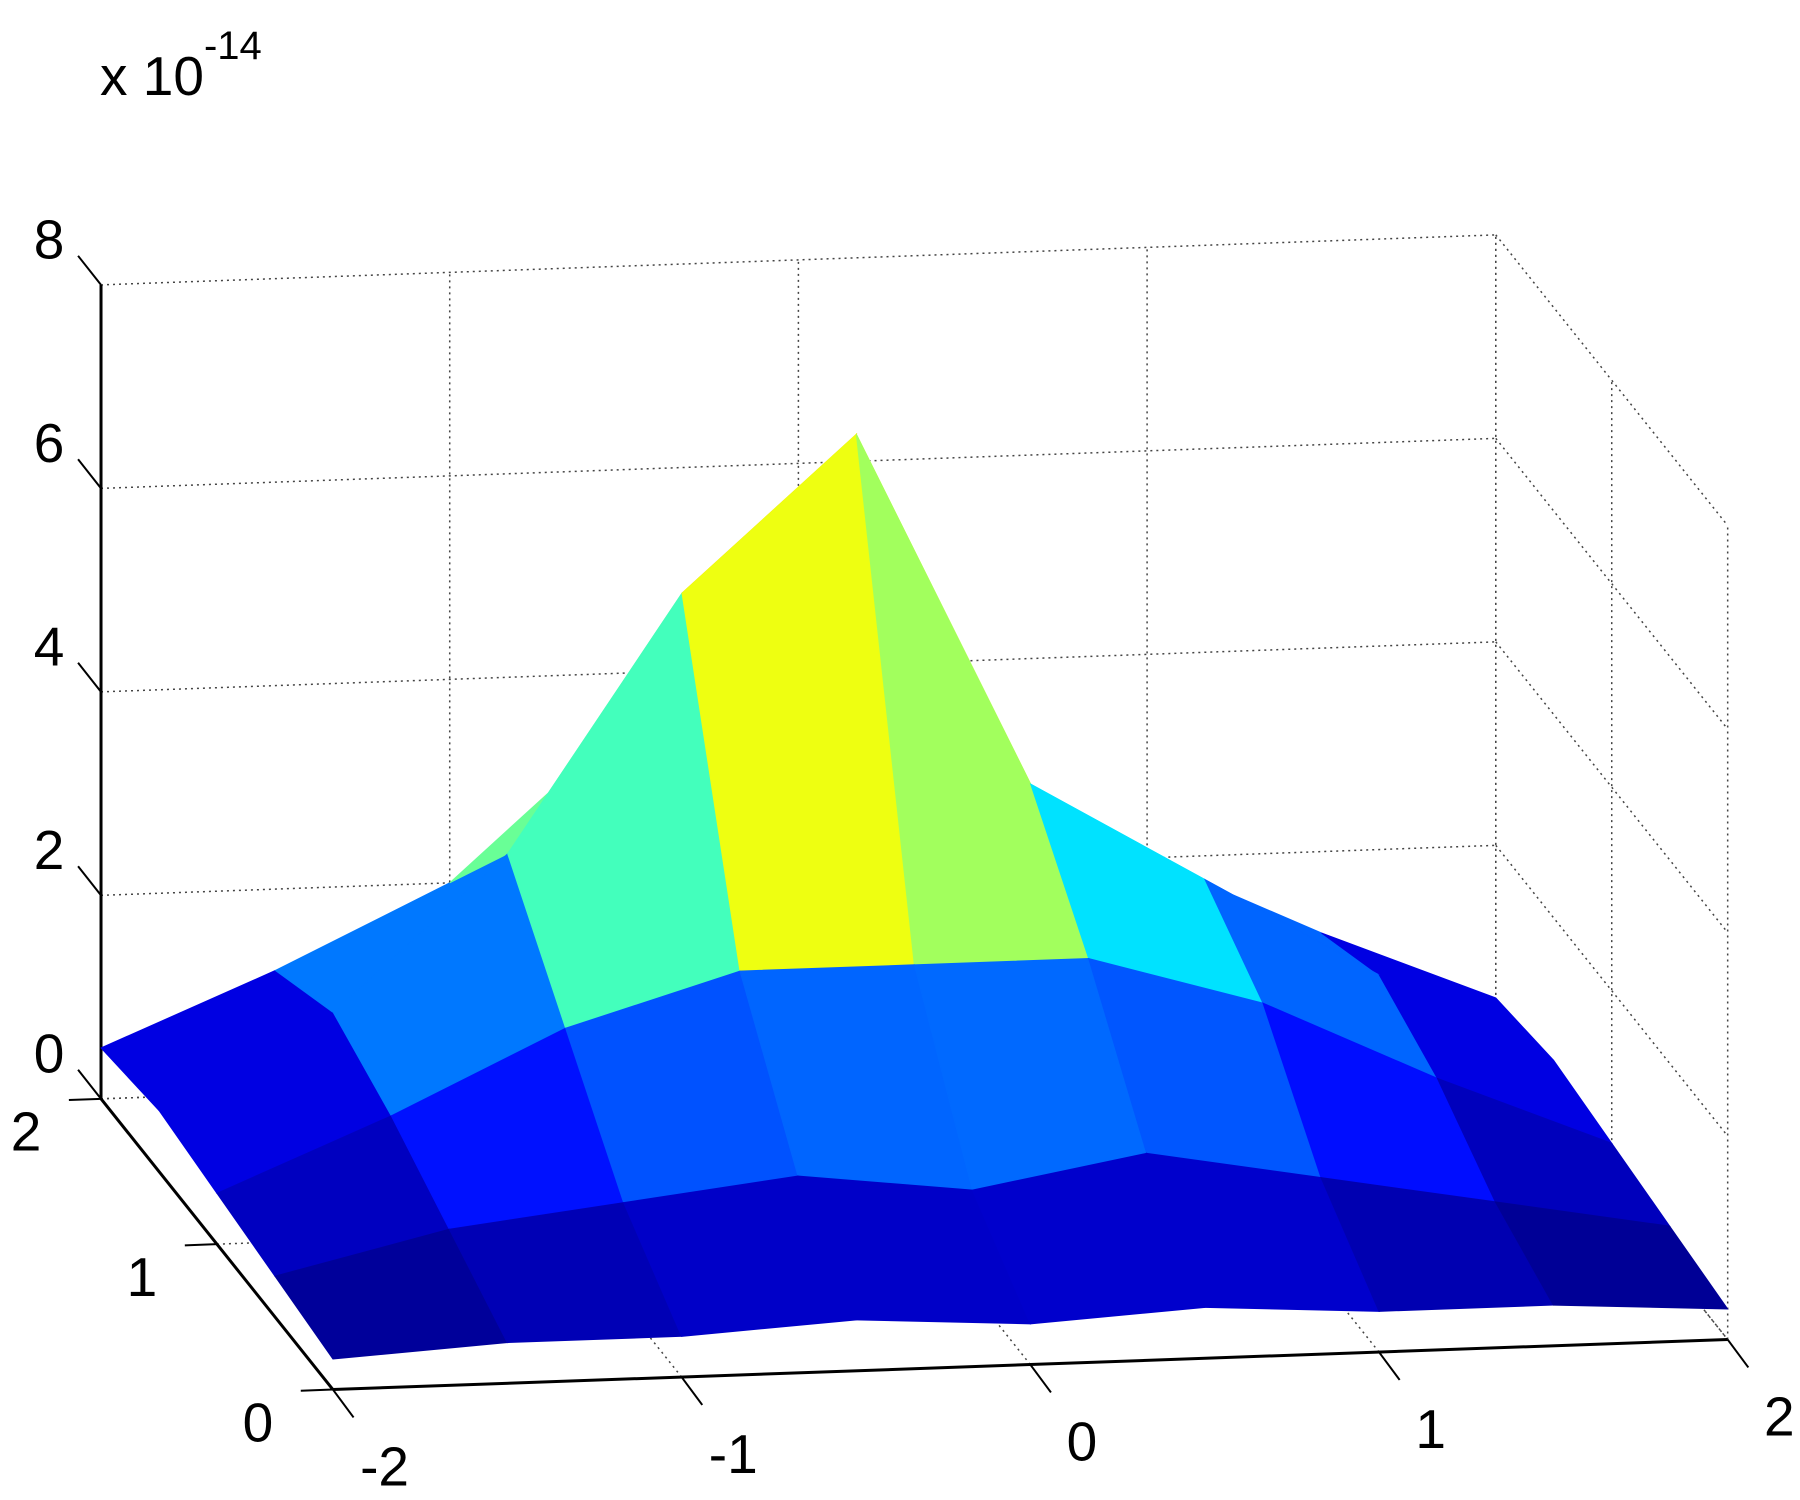 This screenshot has height=1500, width=1800. What do you see at coordinates (49, 443) in the screenshot?
I see `z-tick-label: 6` at bounding box center [49, 443].